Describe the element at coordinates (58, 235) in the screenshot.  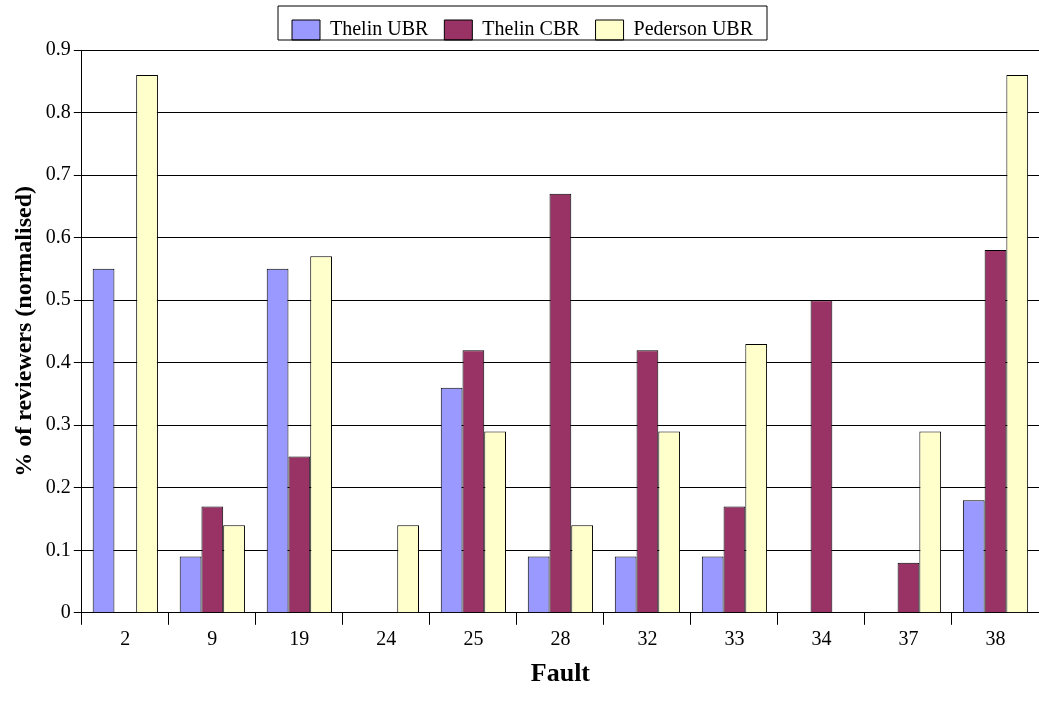
I see `y-tick-label: 0.6` at that location.